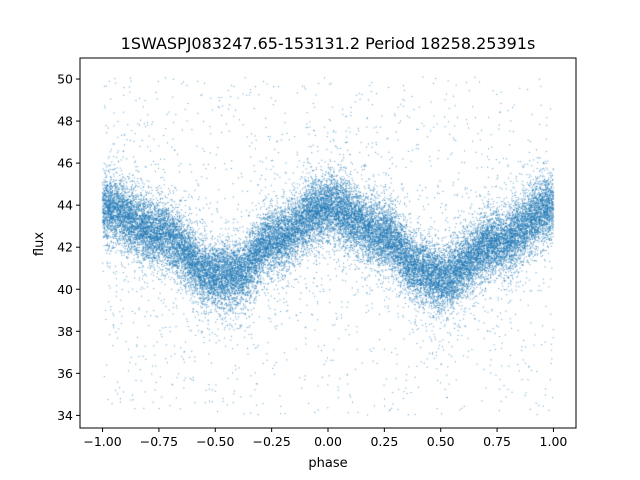 The width and height of the screenshot is (640, 480). I want to click on x-tick-label: −0.25, so click(271, 441).